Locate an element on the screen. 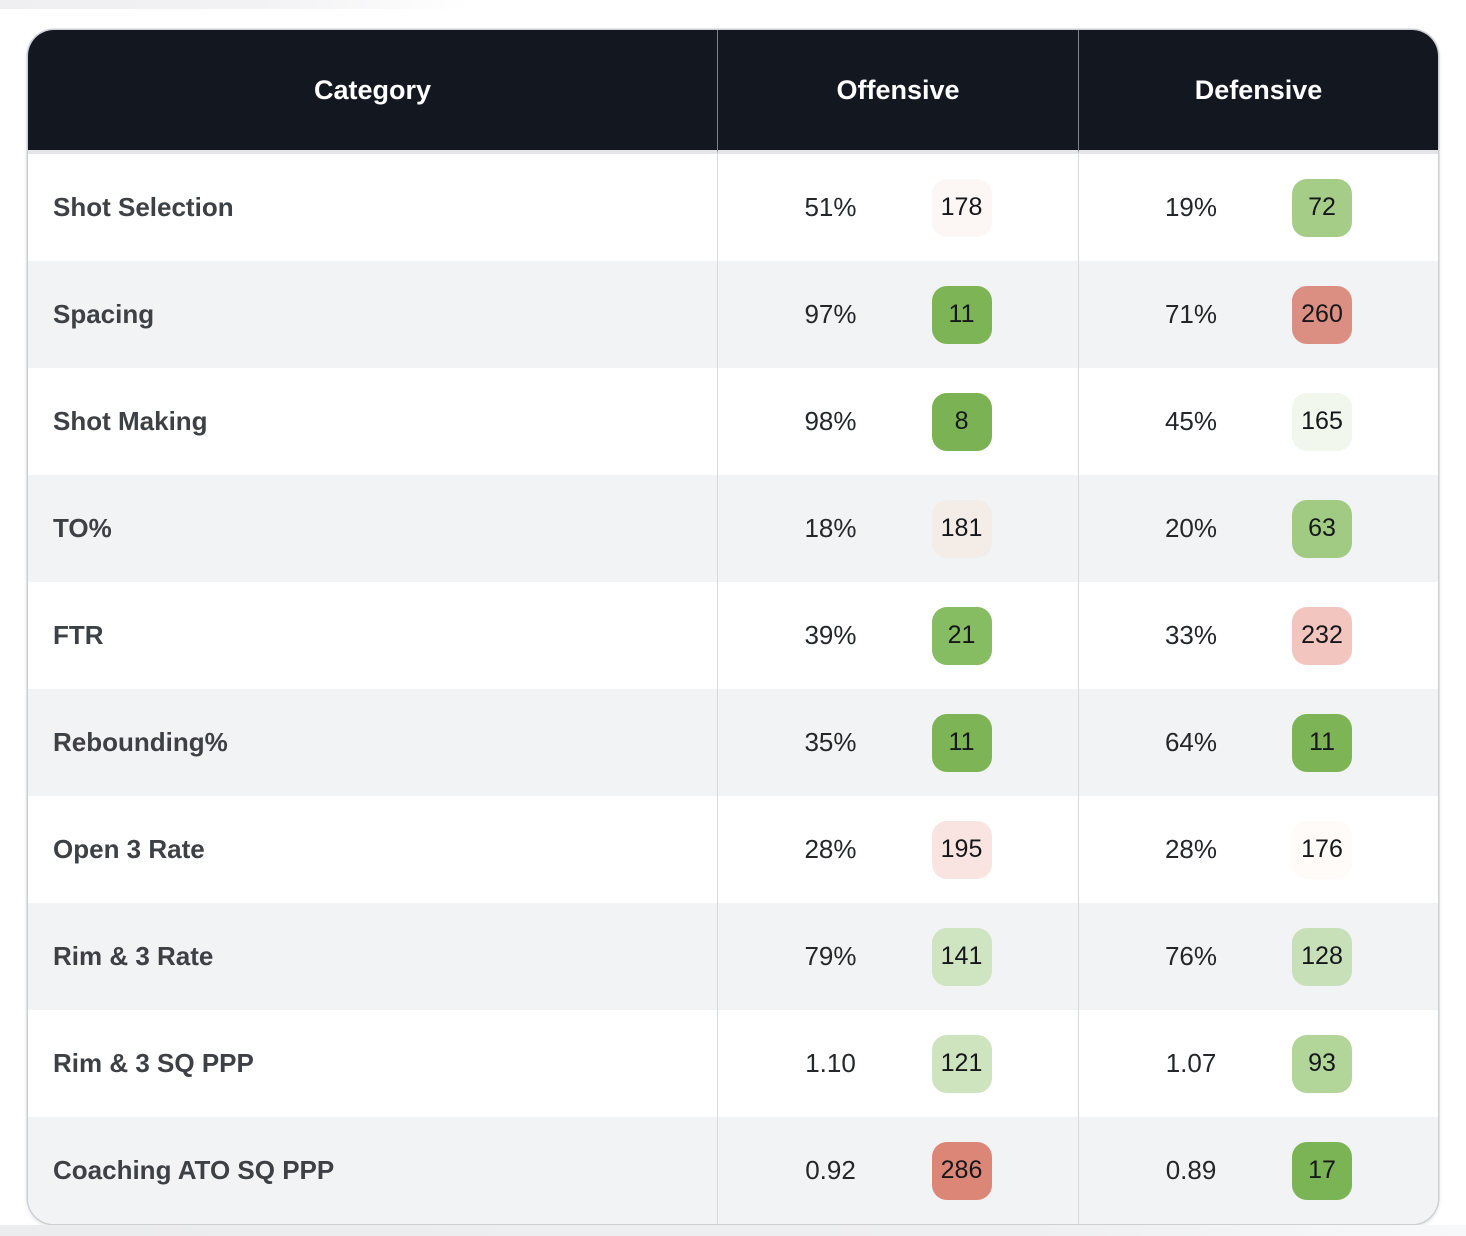 The image size is (1466, 1236). category-cell: Rim & 3 SQ PPP is located at coordinates (372, 1063).